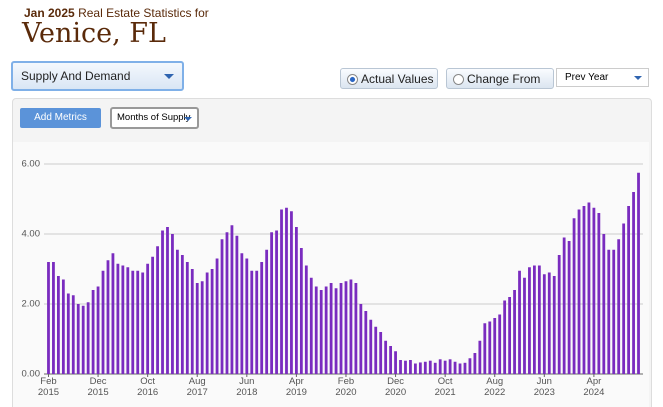 This screenshot has height=407, width=663. Describe the element at coordinates (31, 374) in the screenshot. I see `y-tick-label: 0.00` at that location.